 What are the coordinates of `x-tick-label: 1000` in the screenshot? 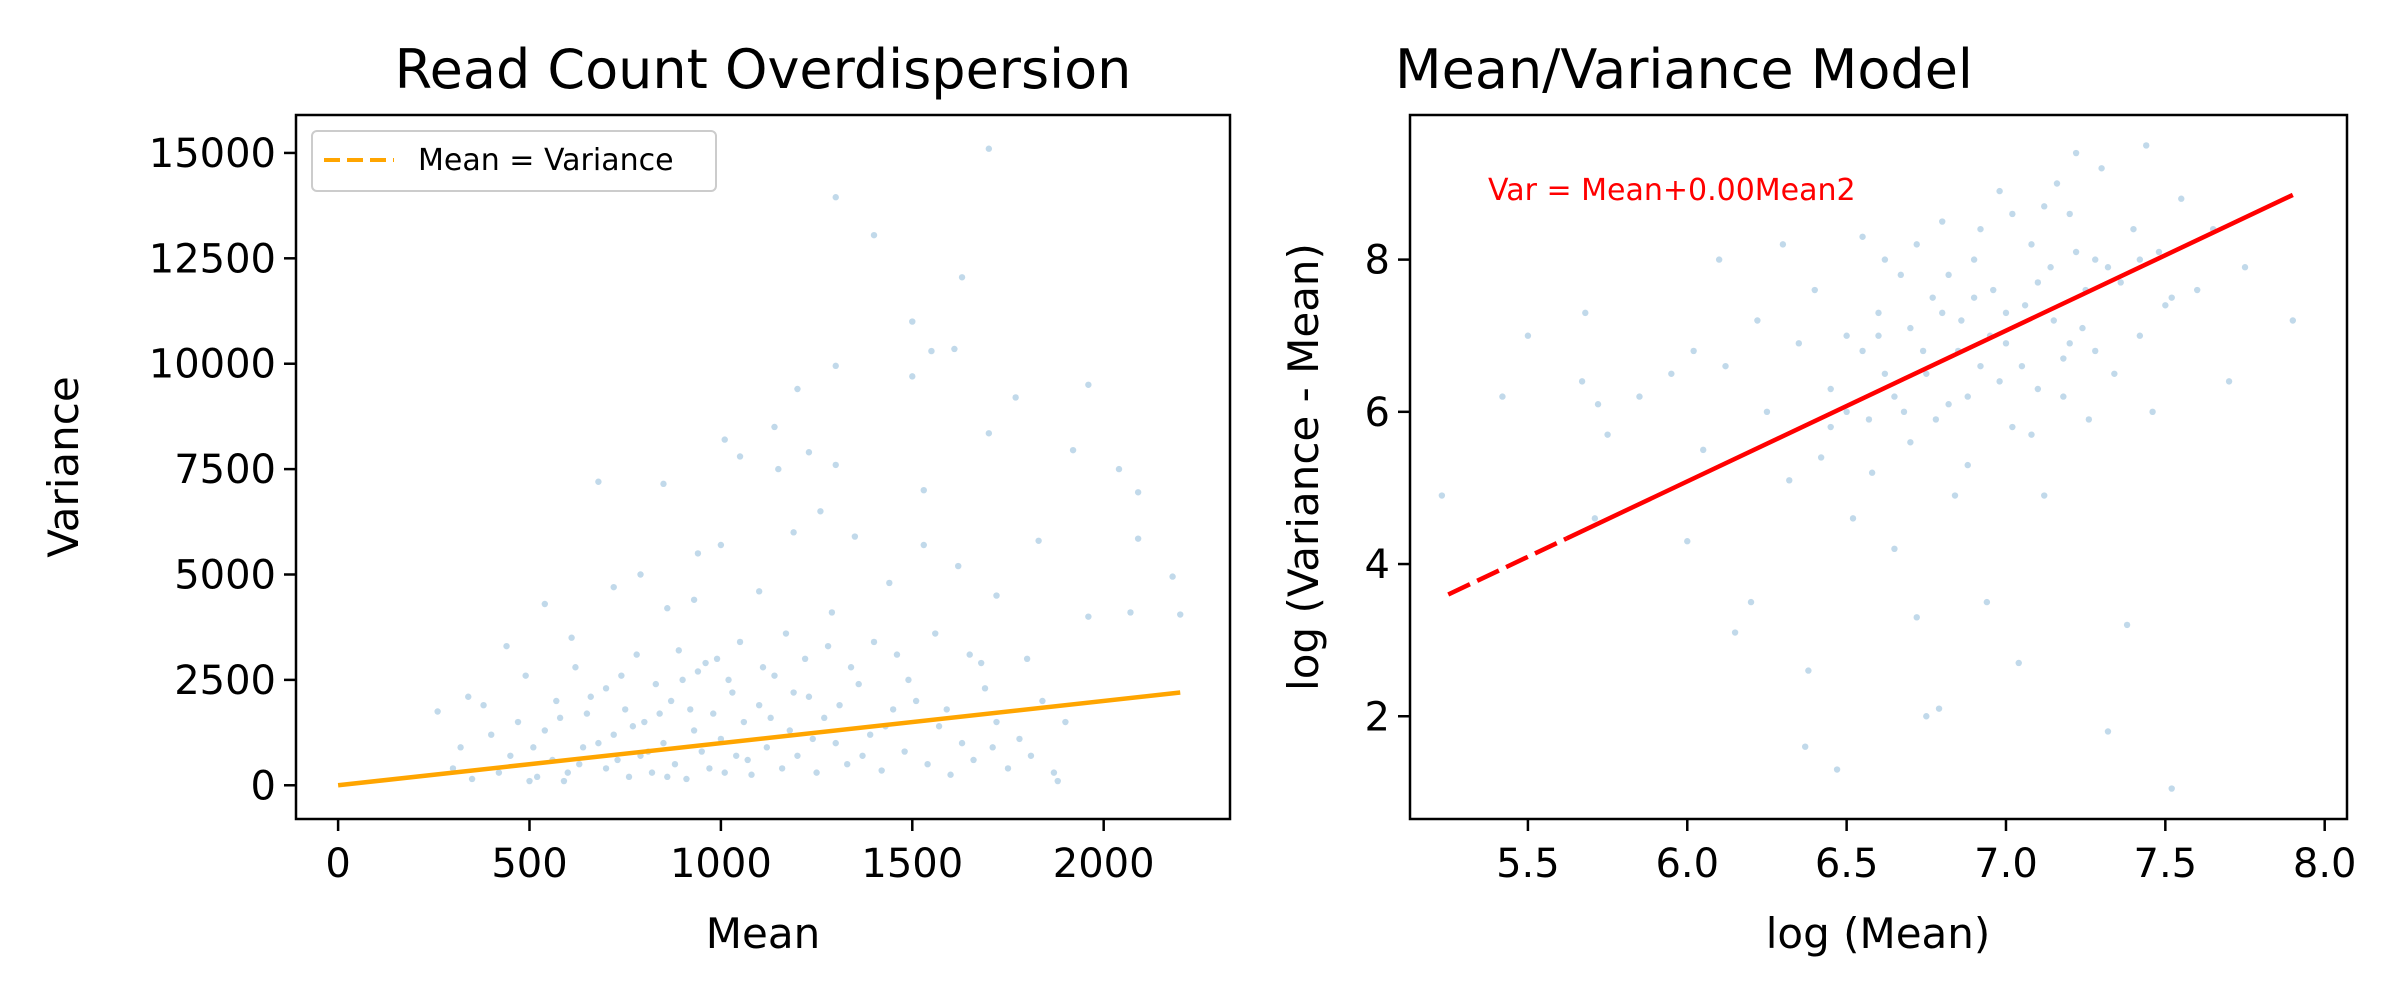 It's located at (721, 864).